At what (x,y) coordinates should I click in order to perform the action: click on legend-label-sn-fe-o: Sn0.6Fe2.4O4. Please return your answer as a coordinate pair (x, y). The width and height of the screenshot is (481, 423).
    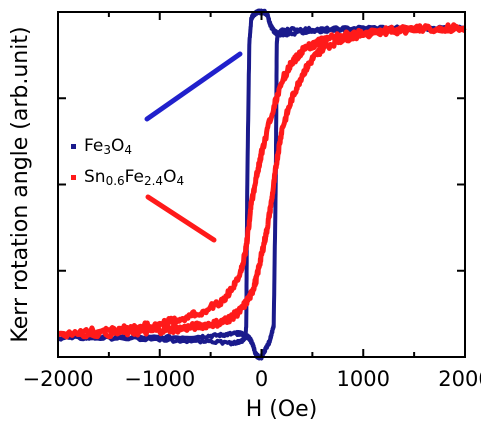
    Looking at the image, I should click on (134, 177).